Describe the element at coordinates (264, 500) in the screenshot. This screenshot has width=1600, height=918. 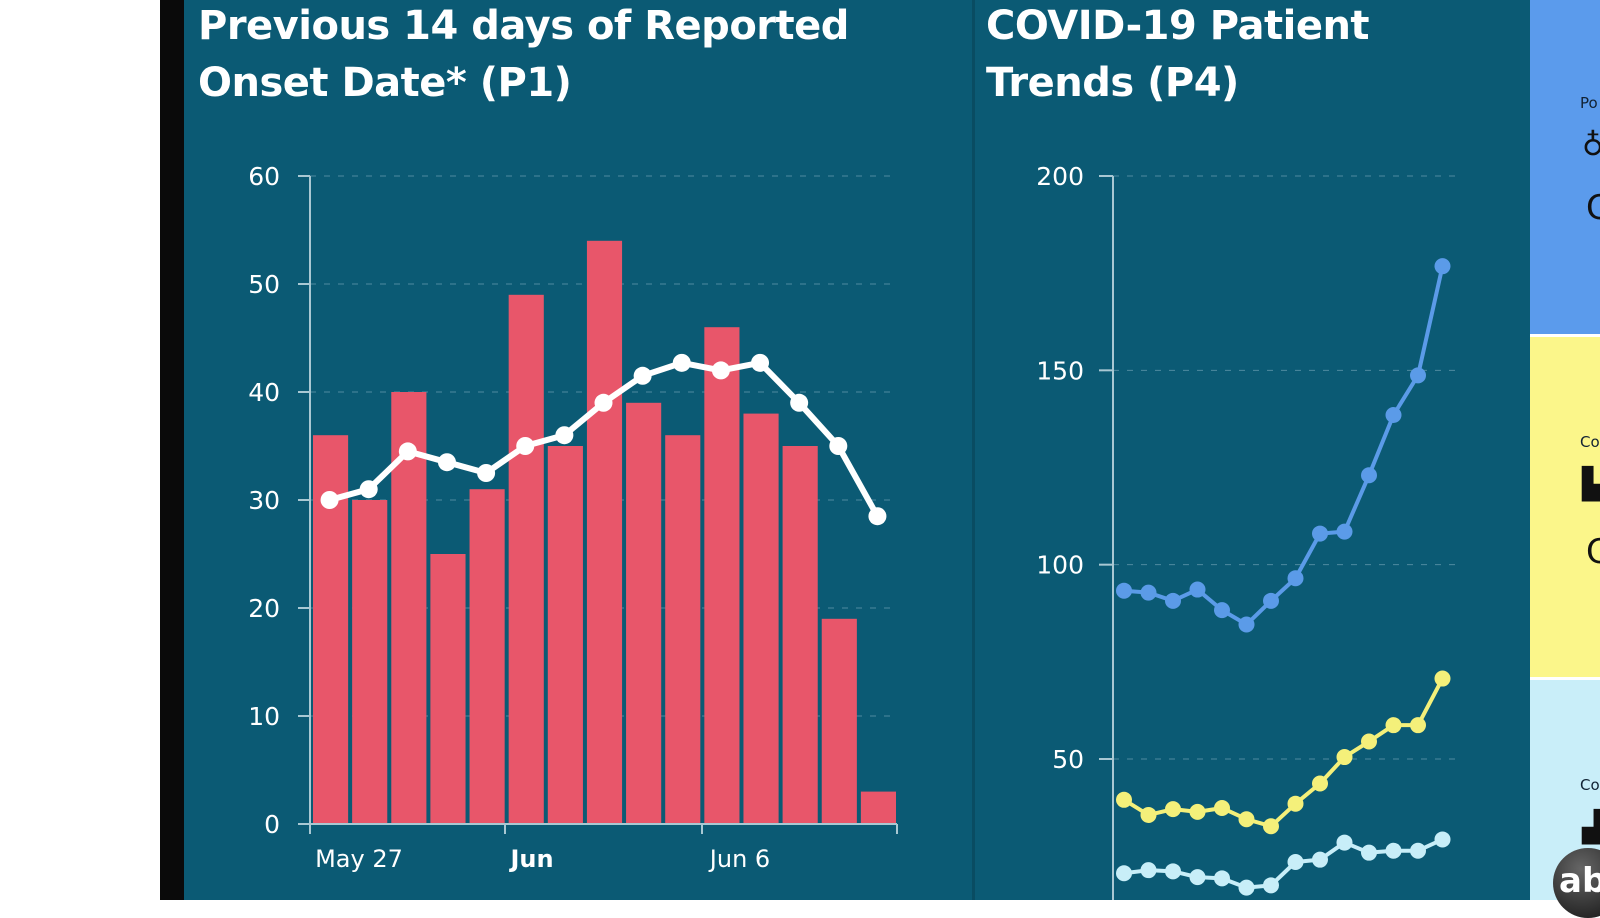
I see `y-tick-label: 30` at that location.